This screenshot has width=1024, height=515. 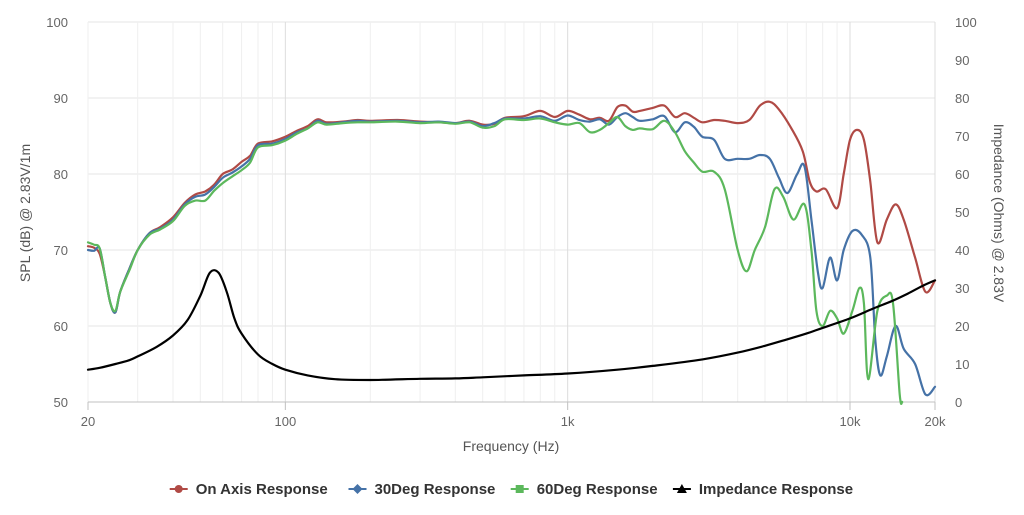 I want to click on y-left-tick-label: 70, so click(x=61, y=250).